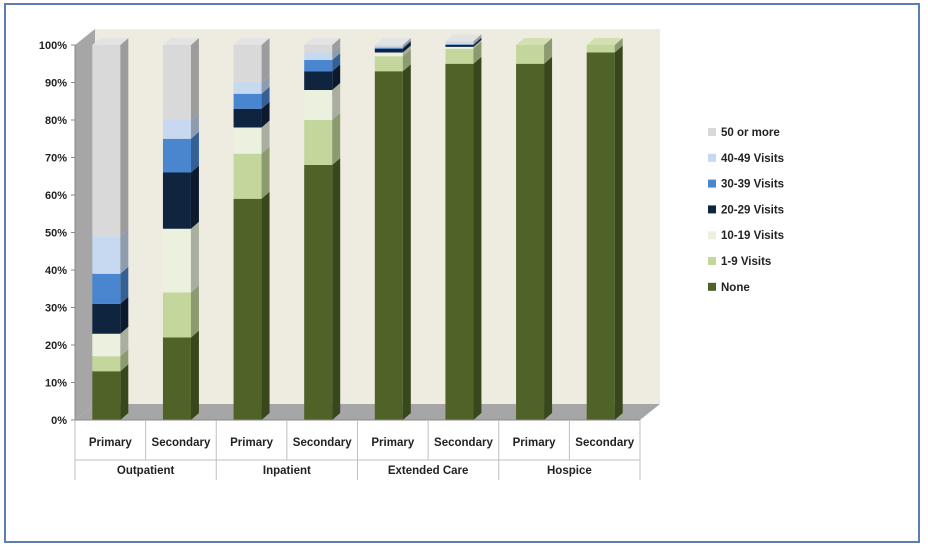 This screenshot has height=550, width=928. I want to click on legend-item: 20-29 Visits, so click(746, 210).